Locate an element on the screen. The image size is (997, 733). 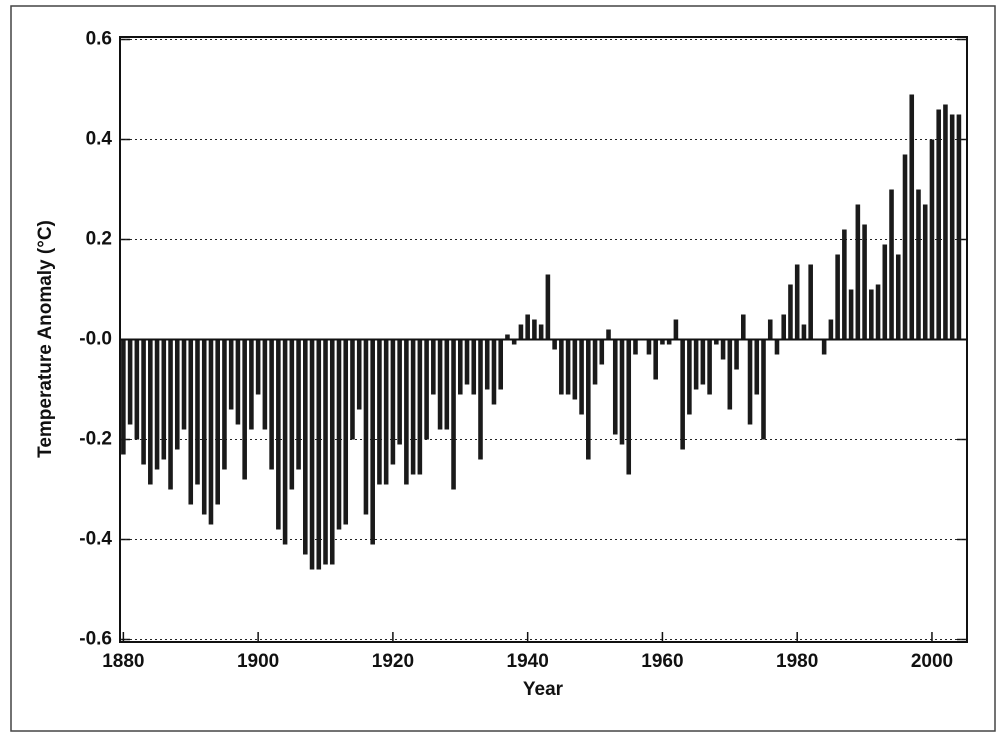
x-tick-label: 2000 is located at coordinates (932, 661).